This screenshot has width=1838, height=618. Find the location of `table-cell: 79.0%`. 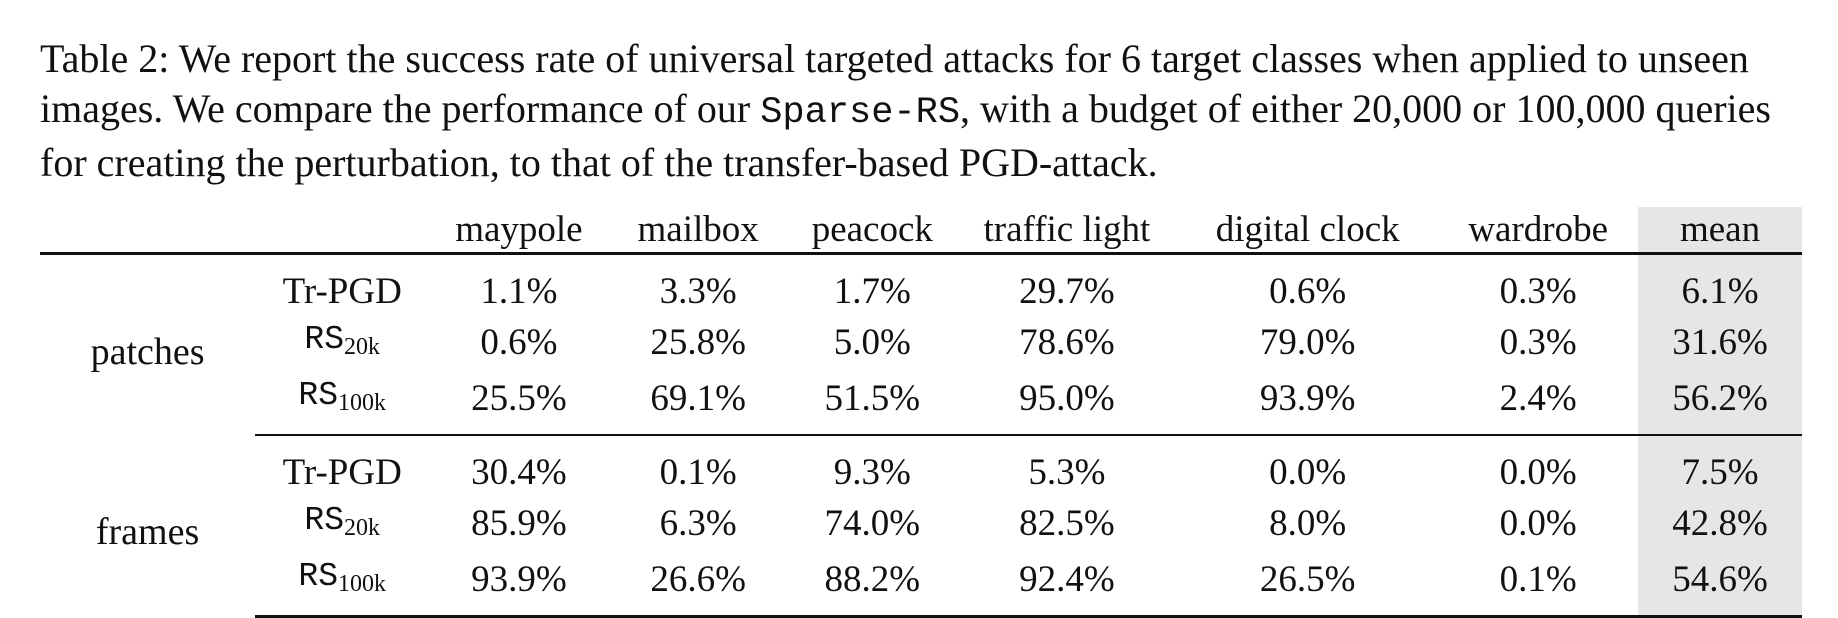

table-cell: 79.0% is located at coordinates (1307, 342).